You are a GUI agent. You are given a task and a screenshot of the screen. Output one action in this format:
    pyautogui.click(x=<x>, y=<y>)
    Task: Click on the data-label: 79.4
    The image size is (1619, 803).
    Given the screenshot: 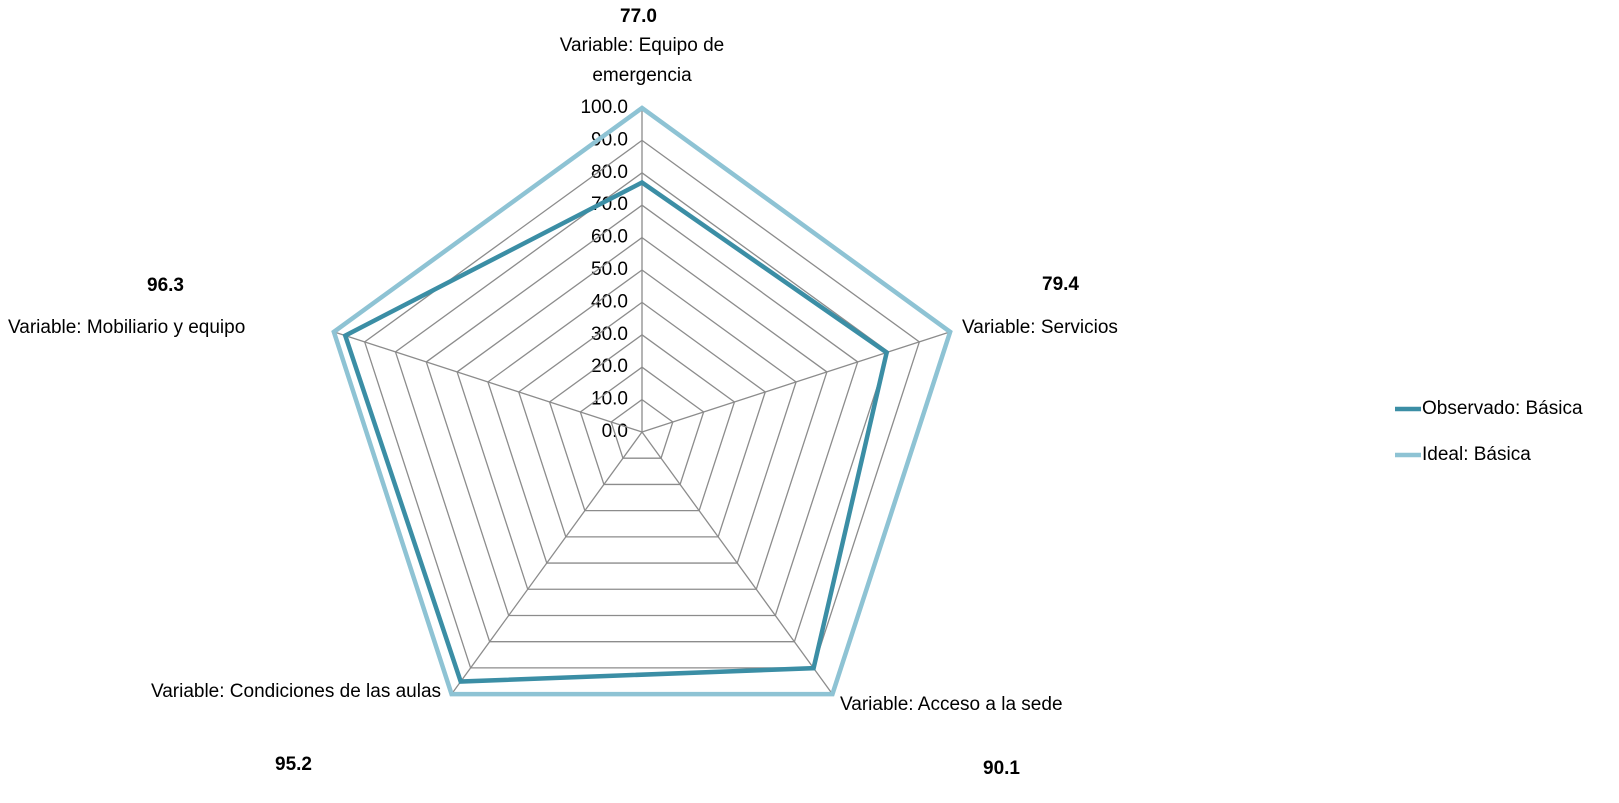 What is the action you would take?
    pyautogui.click(x=1060, y=284)
    